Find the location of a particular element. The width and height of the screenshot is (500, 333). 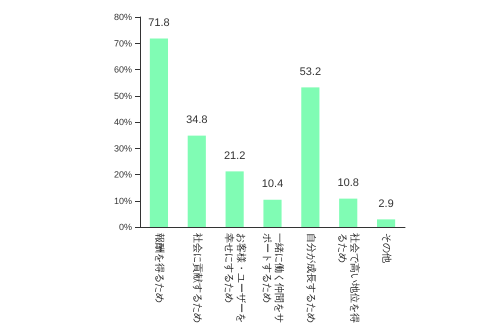

y-tick-label: 0% is located at coordinates (125, 227).